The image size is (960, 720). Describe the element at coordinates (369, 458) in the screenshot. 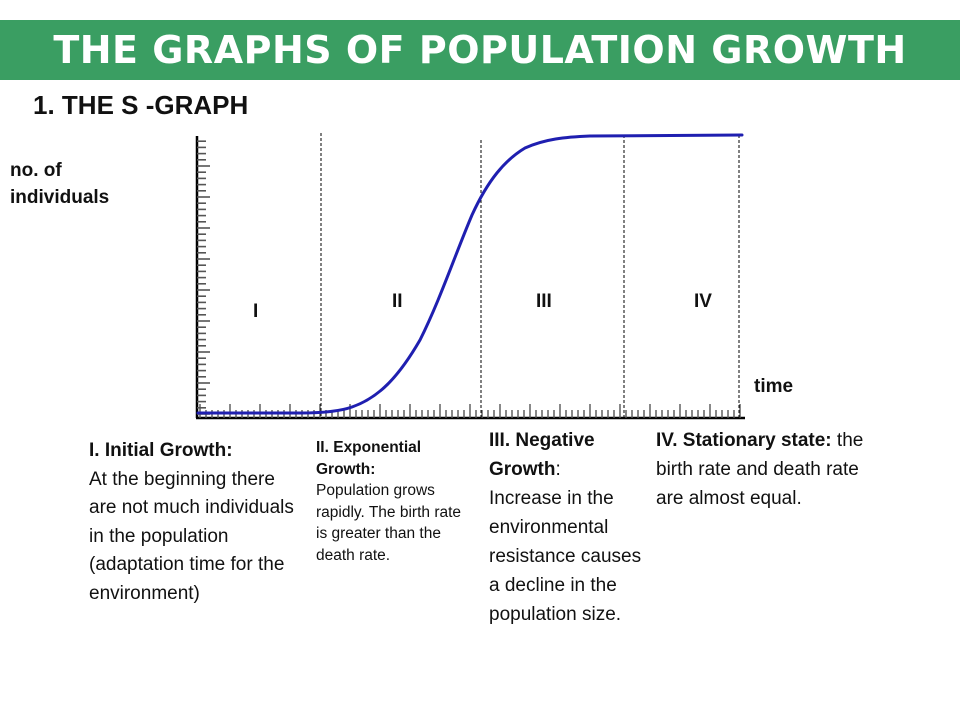

I see `phase-heading-2: II. Exponential Growth:` at that location.